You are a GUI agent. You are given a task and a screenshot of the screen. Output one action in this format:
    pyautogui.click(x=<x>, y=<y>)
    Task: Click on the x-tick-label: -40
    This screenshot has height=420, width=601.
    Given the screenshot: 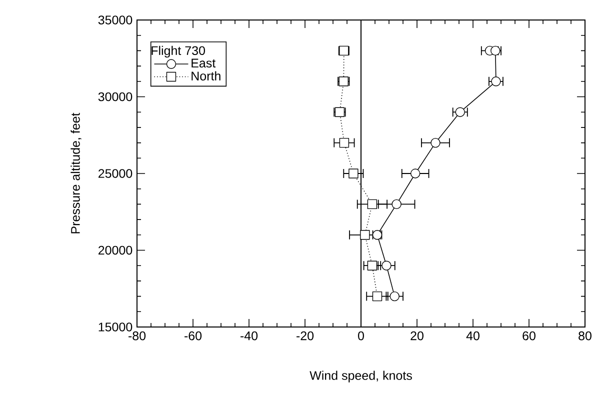 What is the action you would take?
    pyautogui.click(x=249, y=335)
    